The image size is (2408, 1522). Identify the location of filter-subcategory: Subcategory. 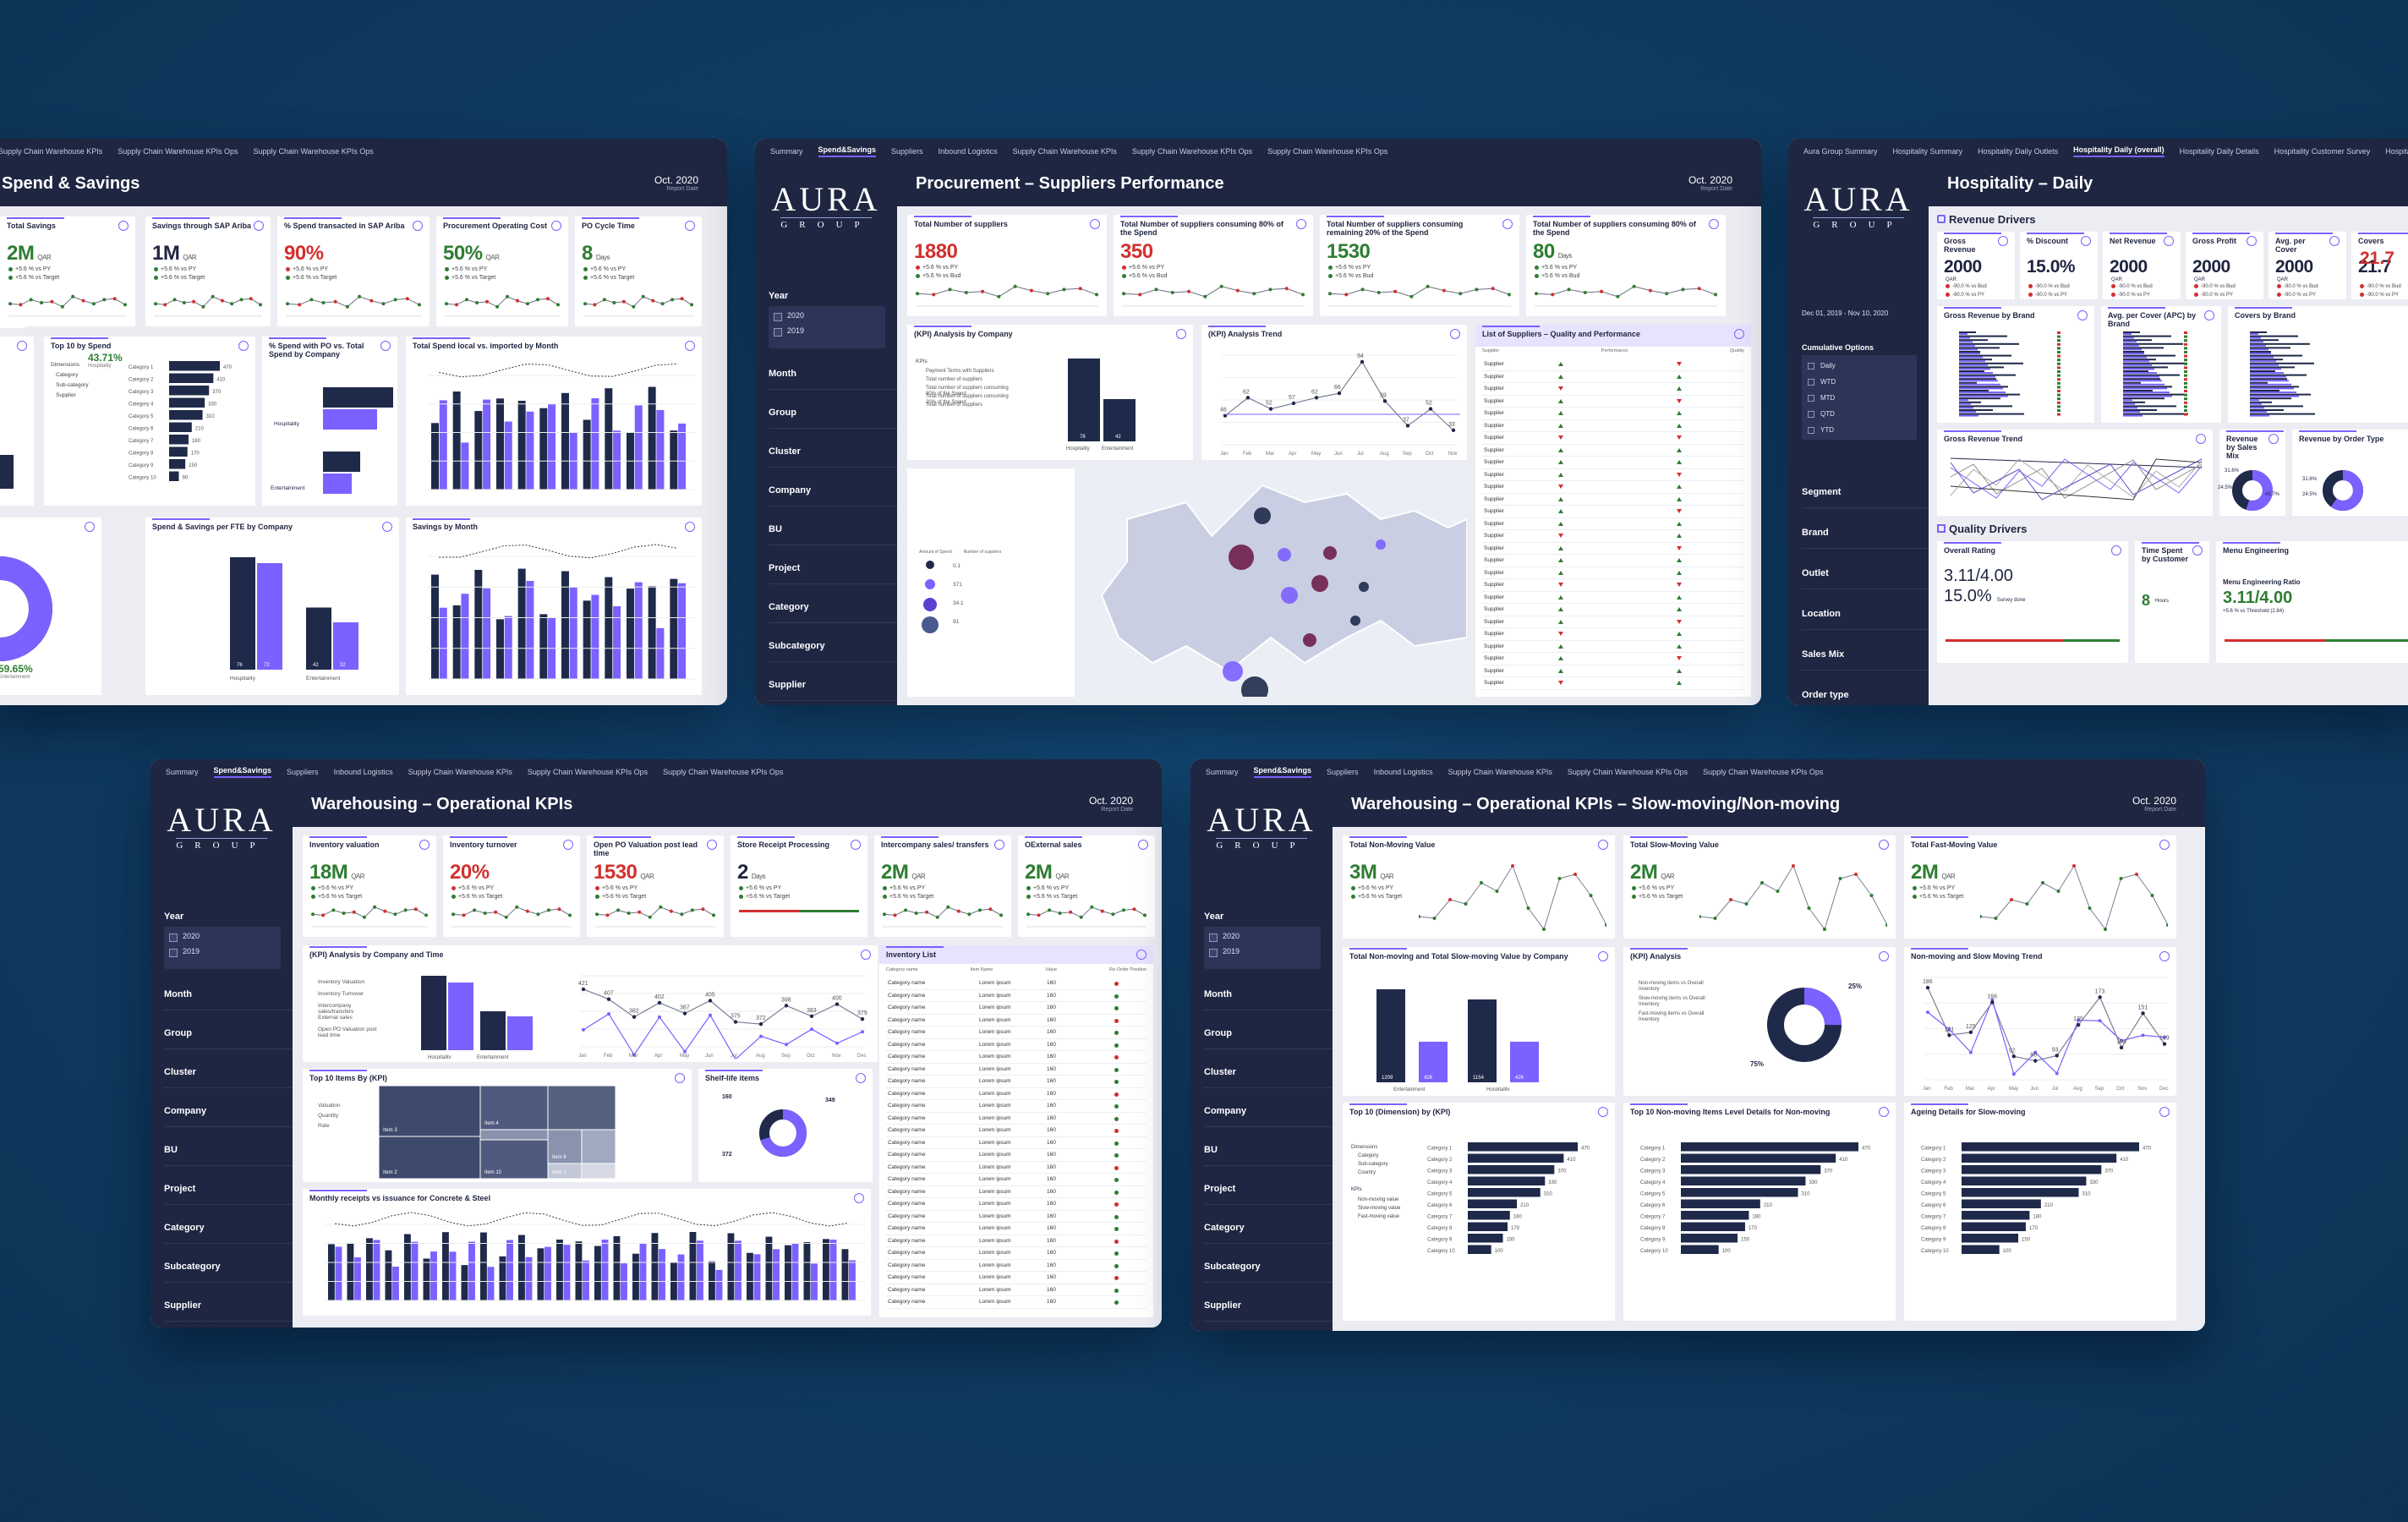
(833, 651).